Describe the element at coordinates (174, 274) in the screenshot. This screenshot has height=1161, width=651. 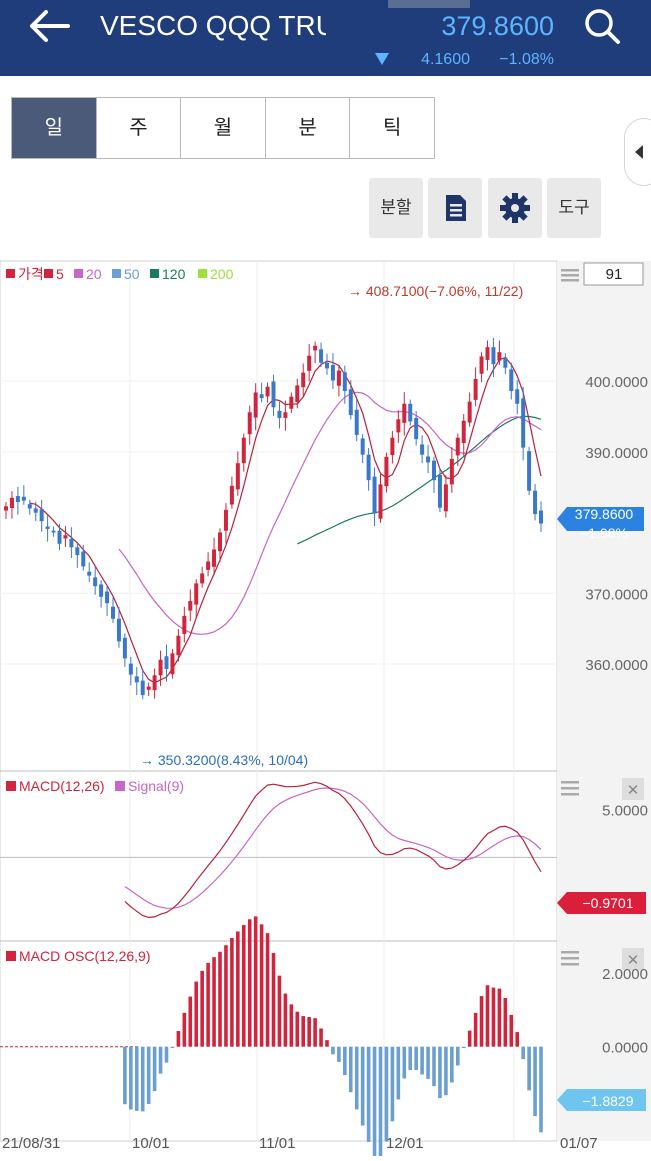
I see `legend-label: 120` at that location.